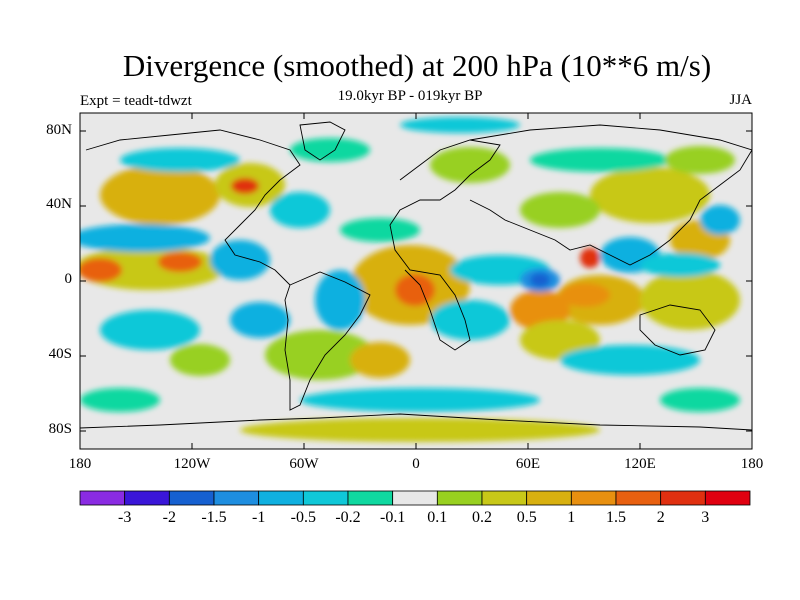 This screenshot has height=600, width=800. Describe the element at coordinates (80, 464) in the screenshot. I see `lon-label-180w: 180` at that location.